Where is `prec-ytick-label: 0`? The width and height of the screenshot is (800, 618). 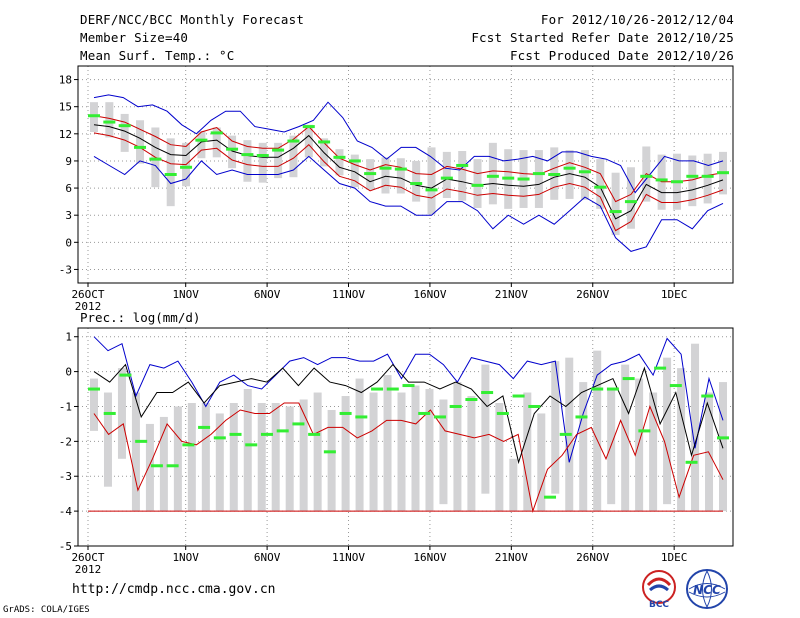
prec-ytick-label: 0 is located at coordinates (68, 372).